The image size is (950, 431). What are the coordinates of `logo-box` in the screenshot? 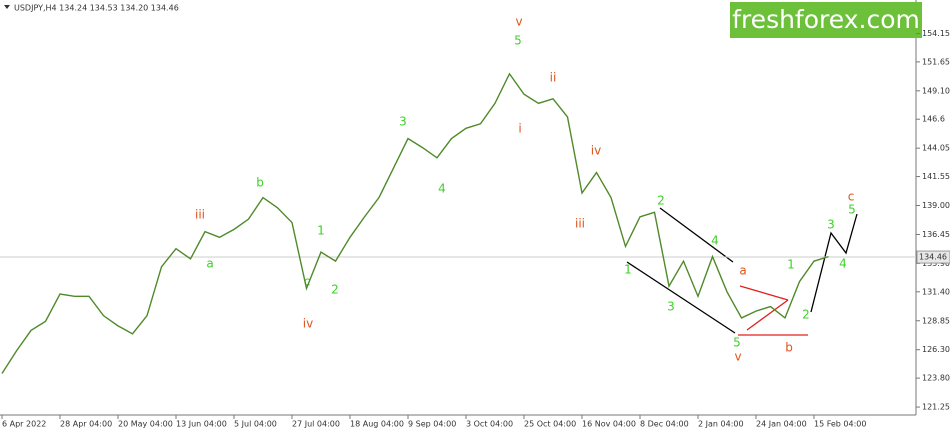 It's located at (826, 20).